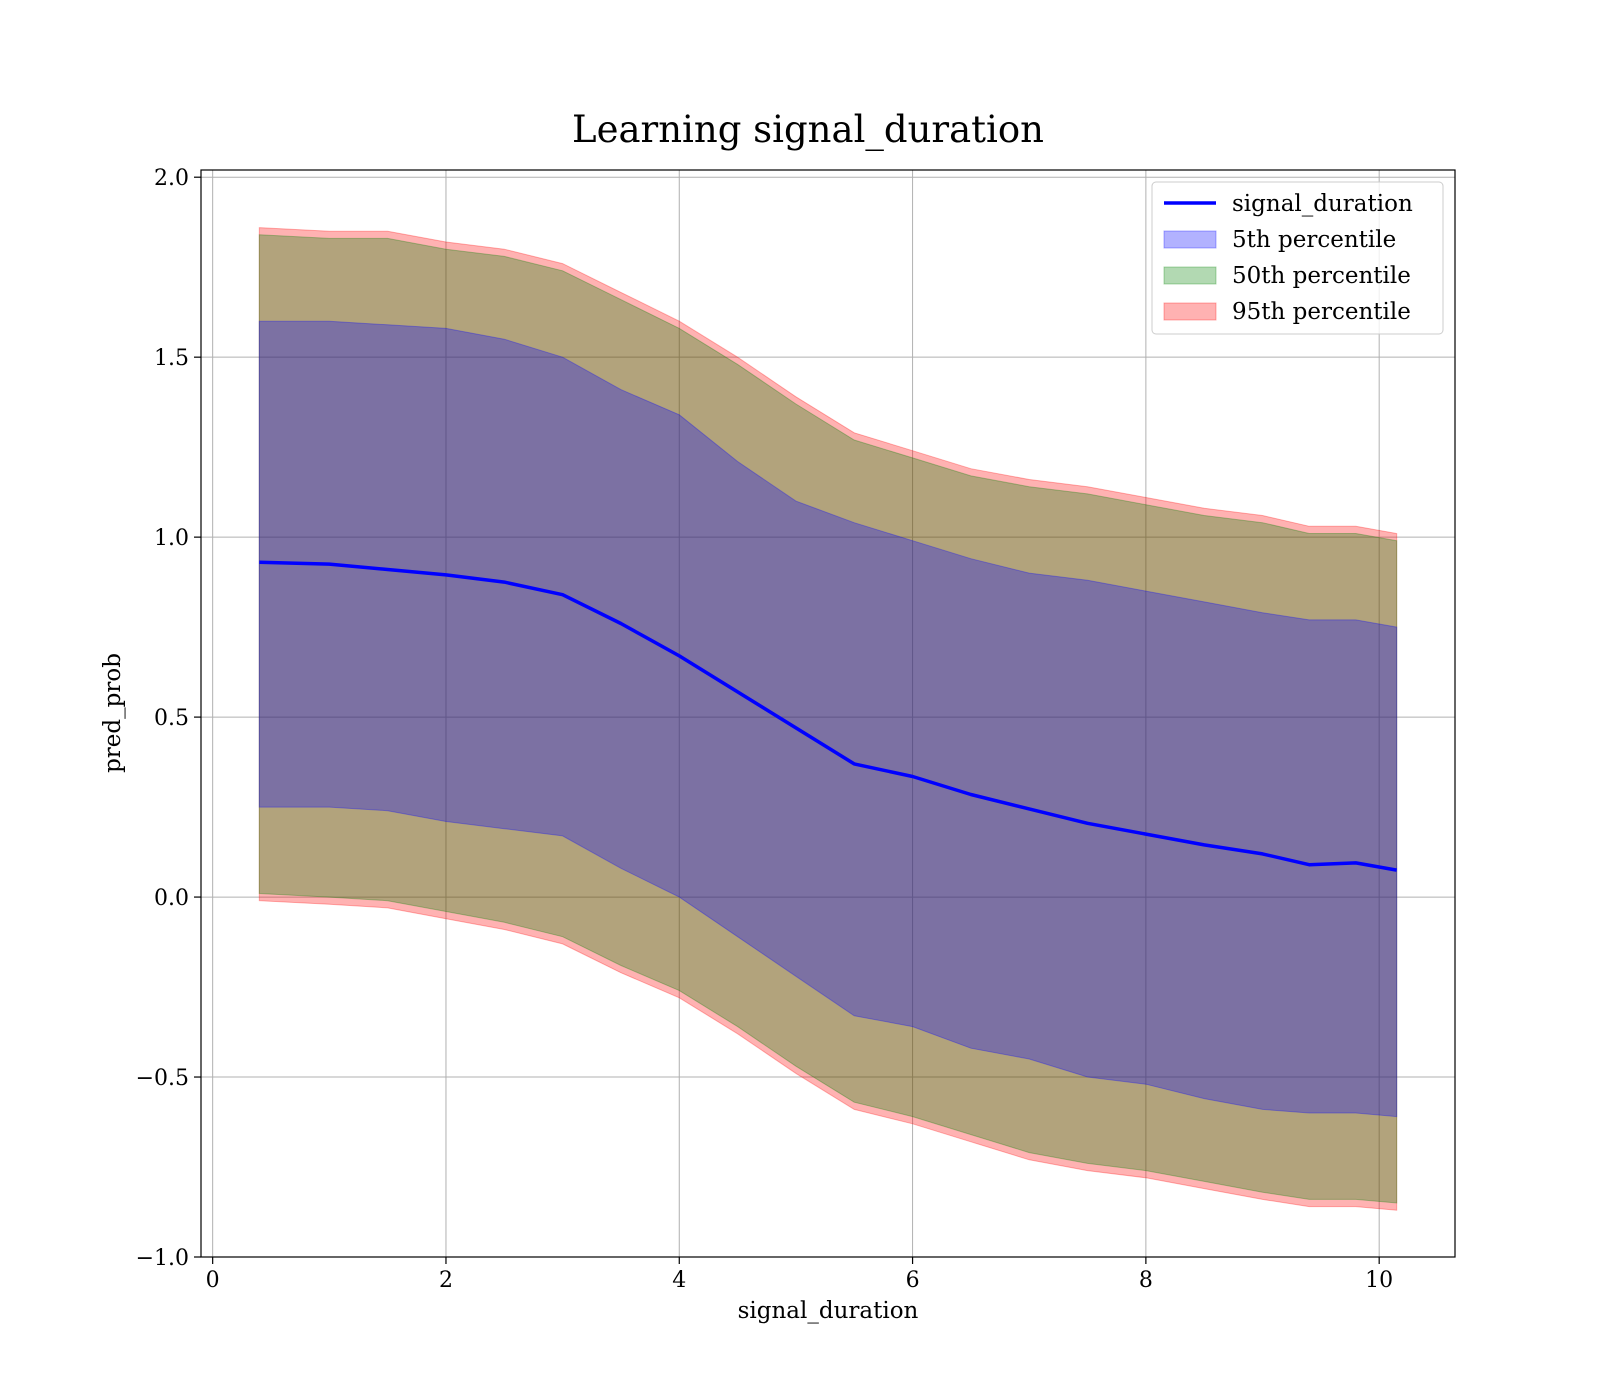  Describe the element at coordinates (162, 1258) in the screenshot. I see `y-tick-label: −1.0` at that location.